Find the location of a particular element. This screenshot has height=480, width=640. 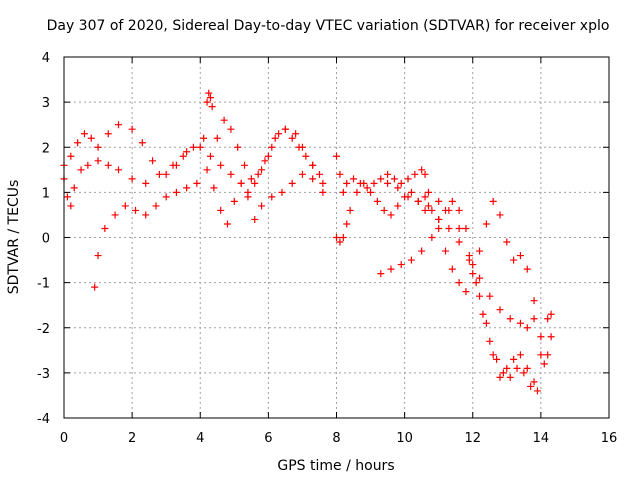

y-tick-label: -2 is located at coordinates (43, 329).